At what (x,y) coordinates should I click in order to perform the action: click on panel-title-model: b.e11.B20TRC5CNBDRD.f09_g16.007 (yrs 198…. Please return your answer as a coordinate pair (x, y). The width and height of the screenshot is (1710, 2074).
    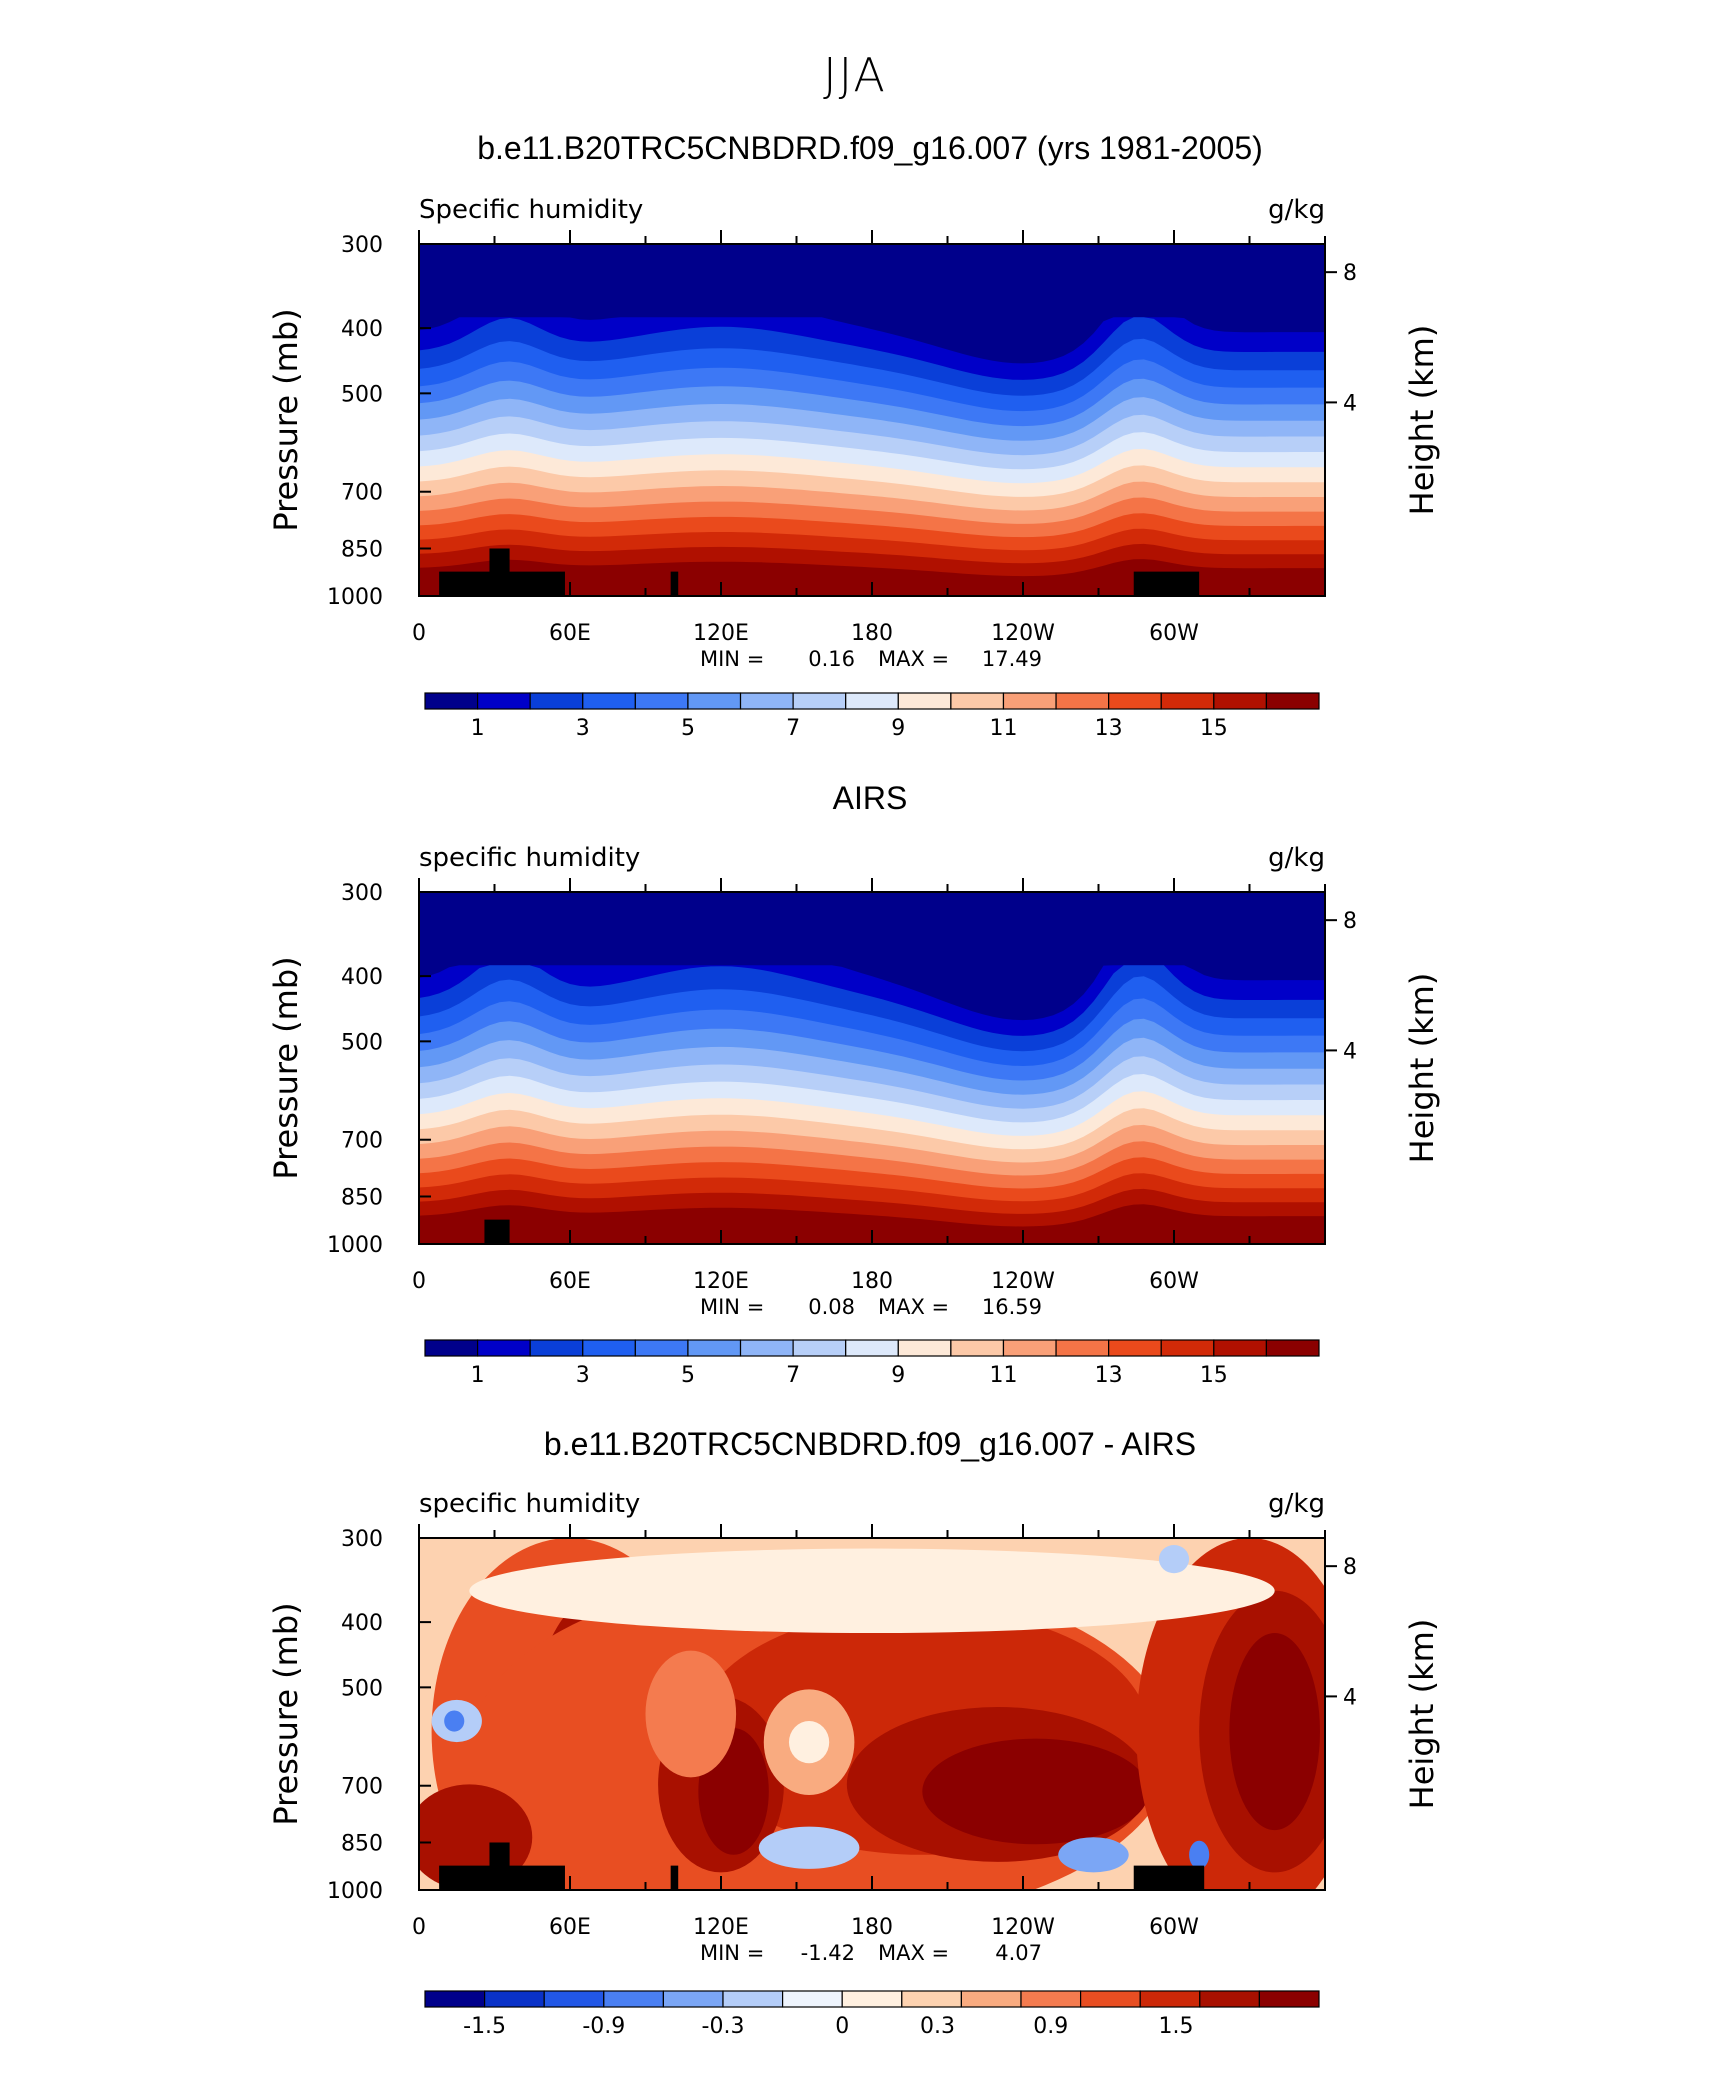
    Looking at the image, I should click on (870, 148).